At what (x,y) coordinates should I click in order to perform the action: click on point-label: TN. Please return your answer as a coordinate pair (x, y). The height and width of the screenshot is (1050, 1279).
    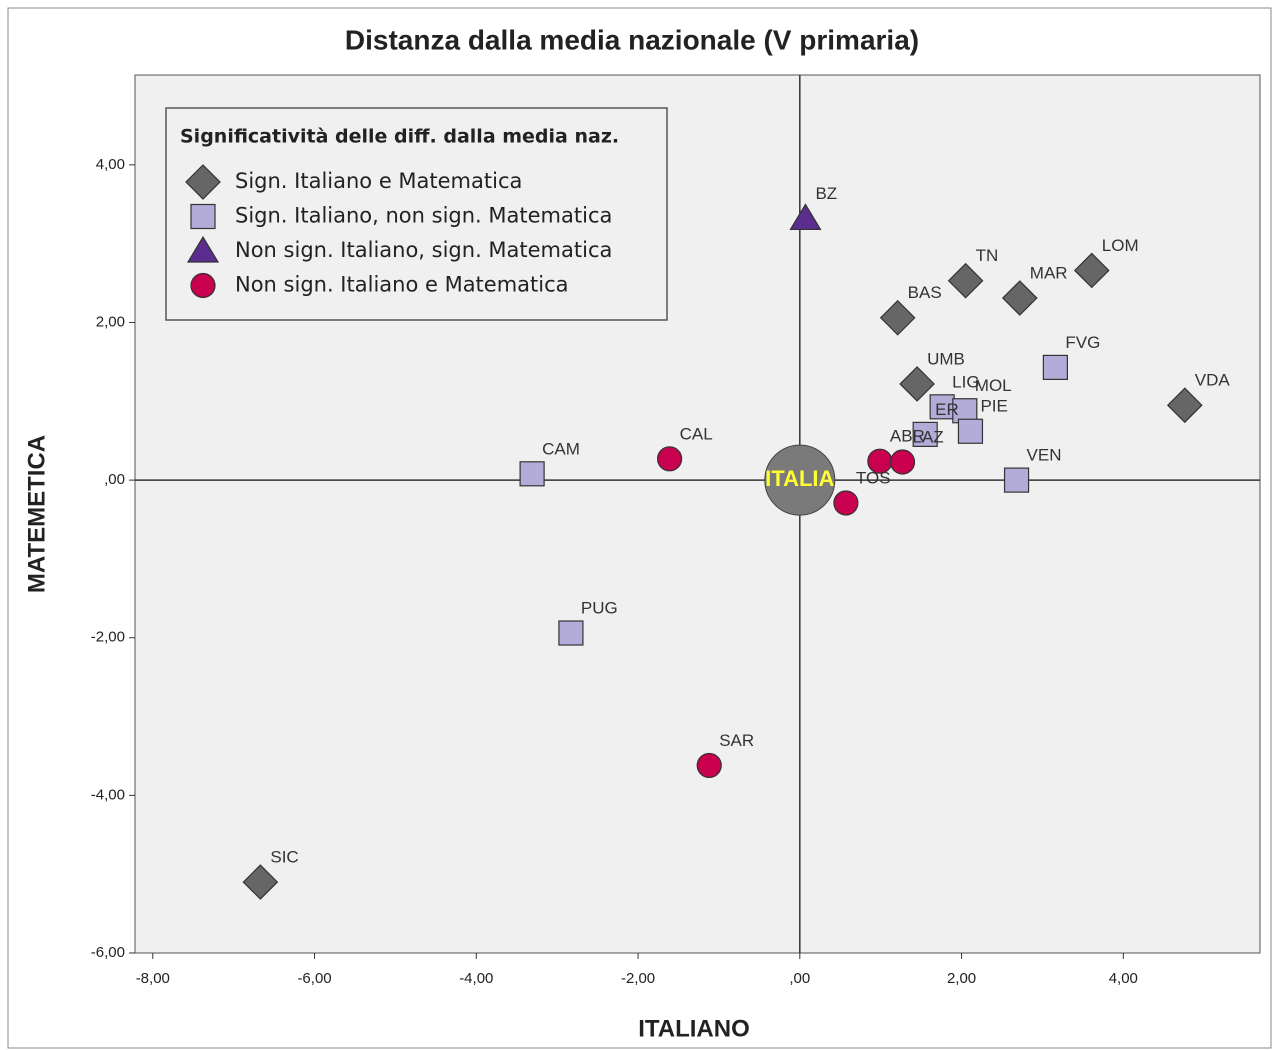
    Looking at the image, I should click on (987, 255).